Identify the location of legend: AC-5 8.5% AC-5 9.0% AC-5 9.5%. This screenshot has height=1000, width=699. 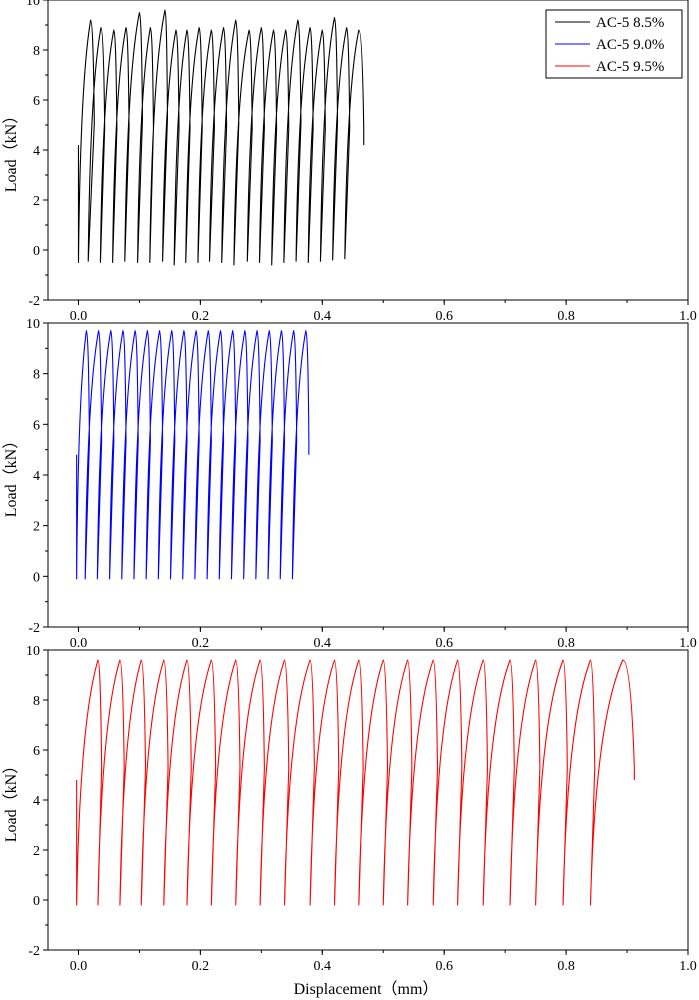
(614, 44).